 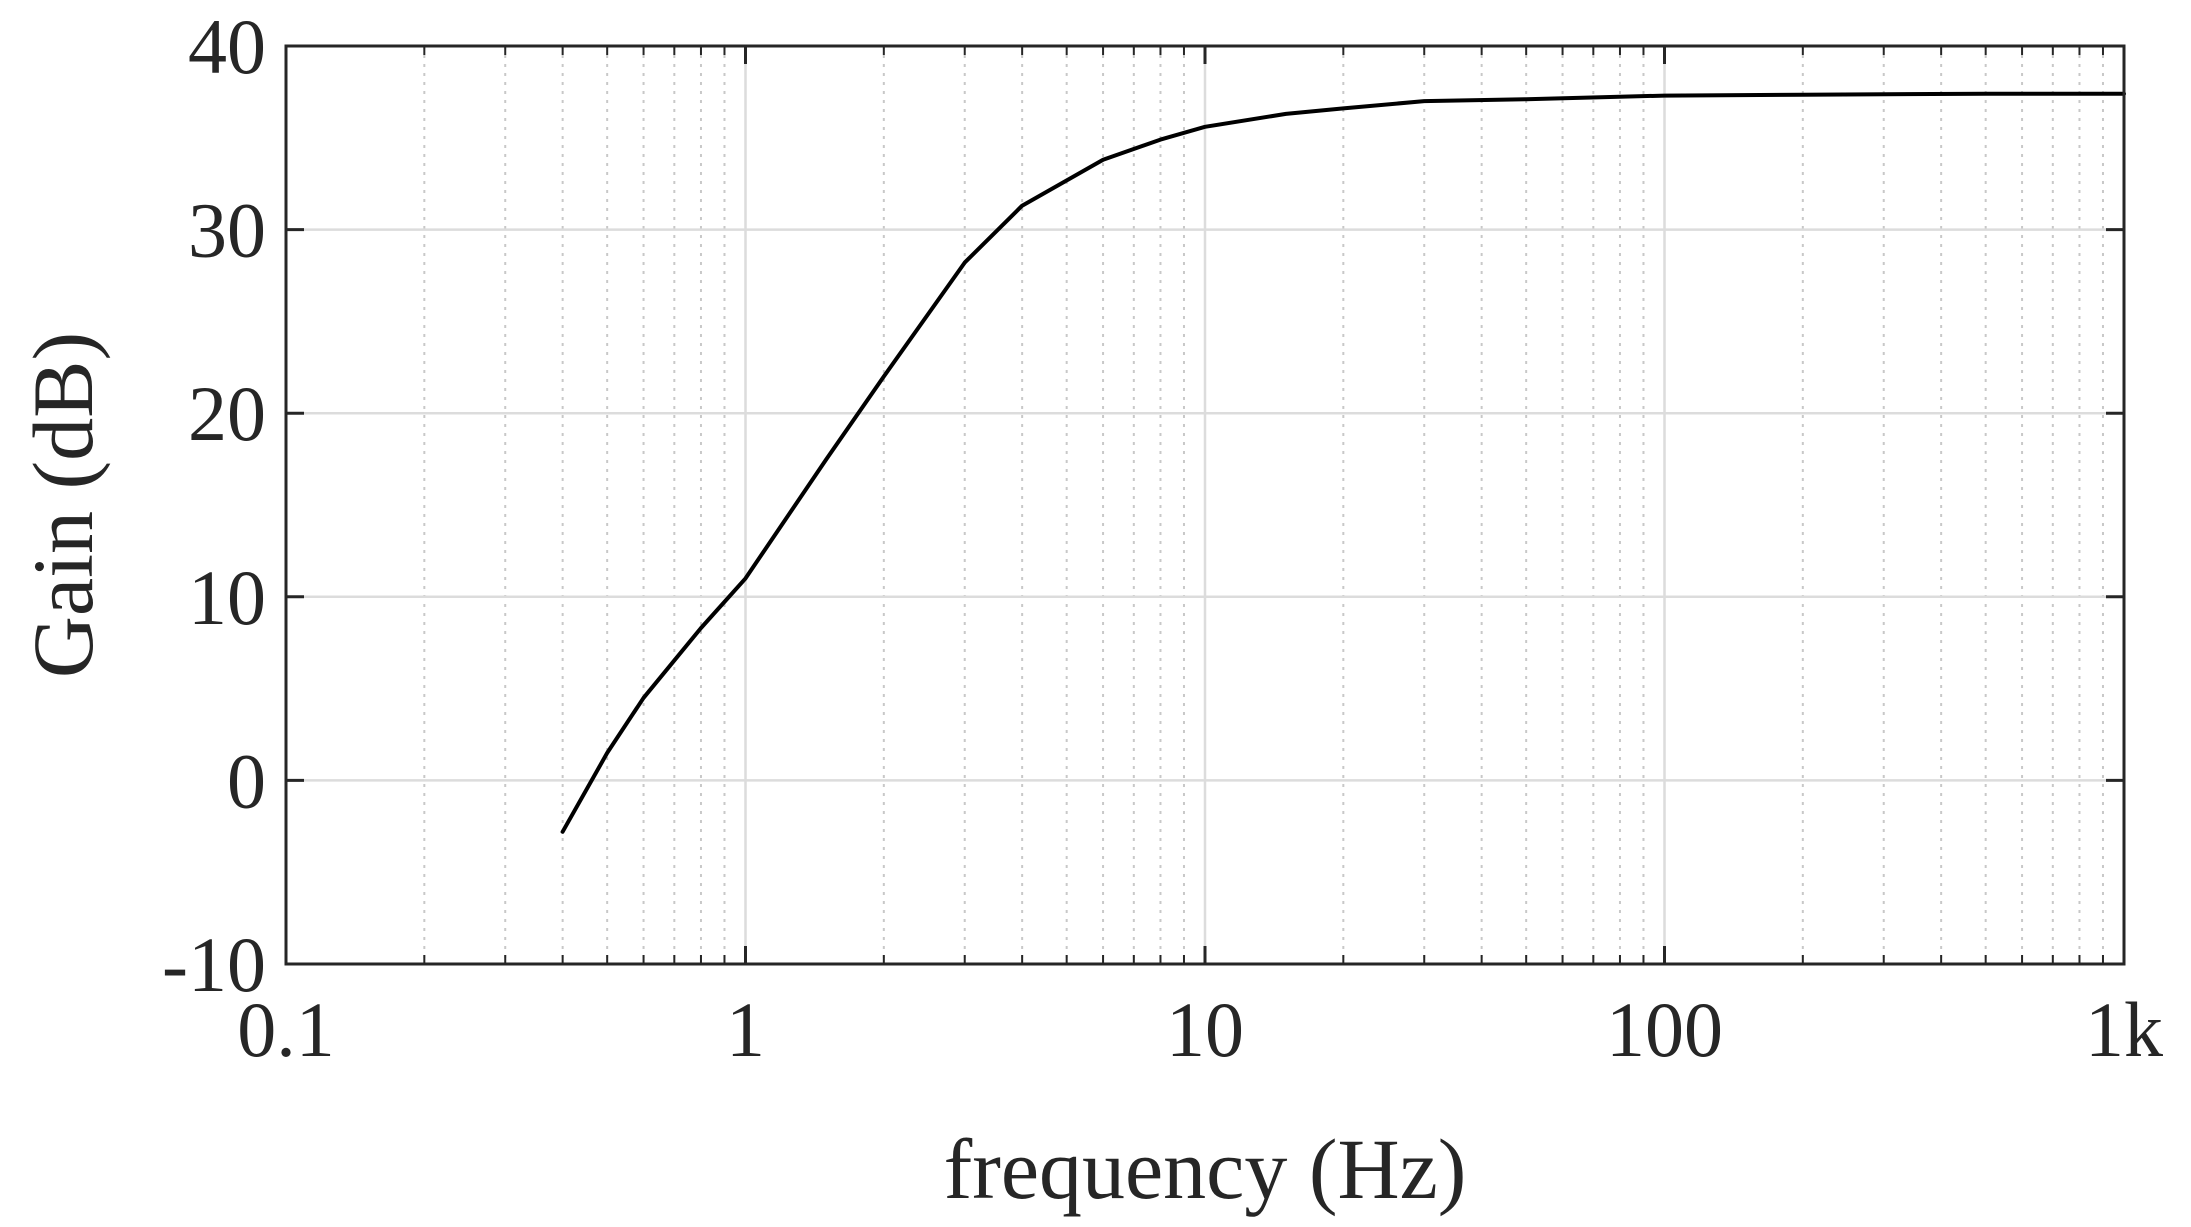 I want to click on y-tick-label: -10, so click(x=214, y=964).